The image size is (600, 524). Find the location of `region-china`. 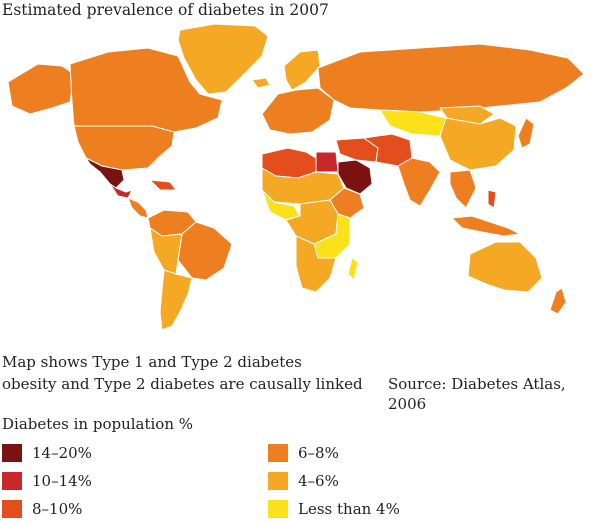

region-china is located at coordinates (478, 144).